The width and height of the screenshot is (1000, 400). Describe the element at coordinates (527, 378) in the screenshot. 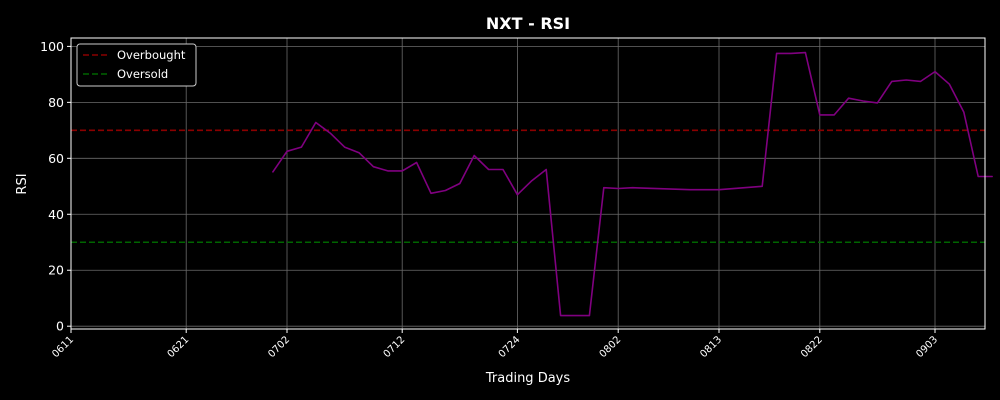

I see `x-axis-label: Trading Days` at that location.